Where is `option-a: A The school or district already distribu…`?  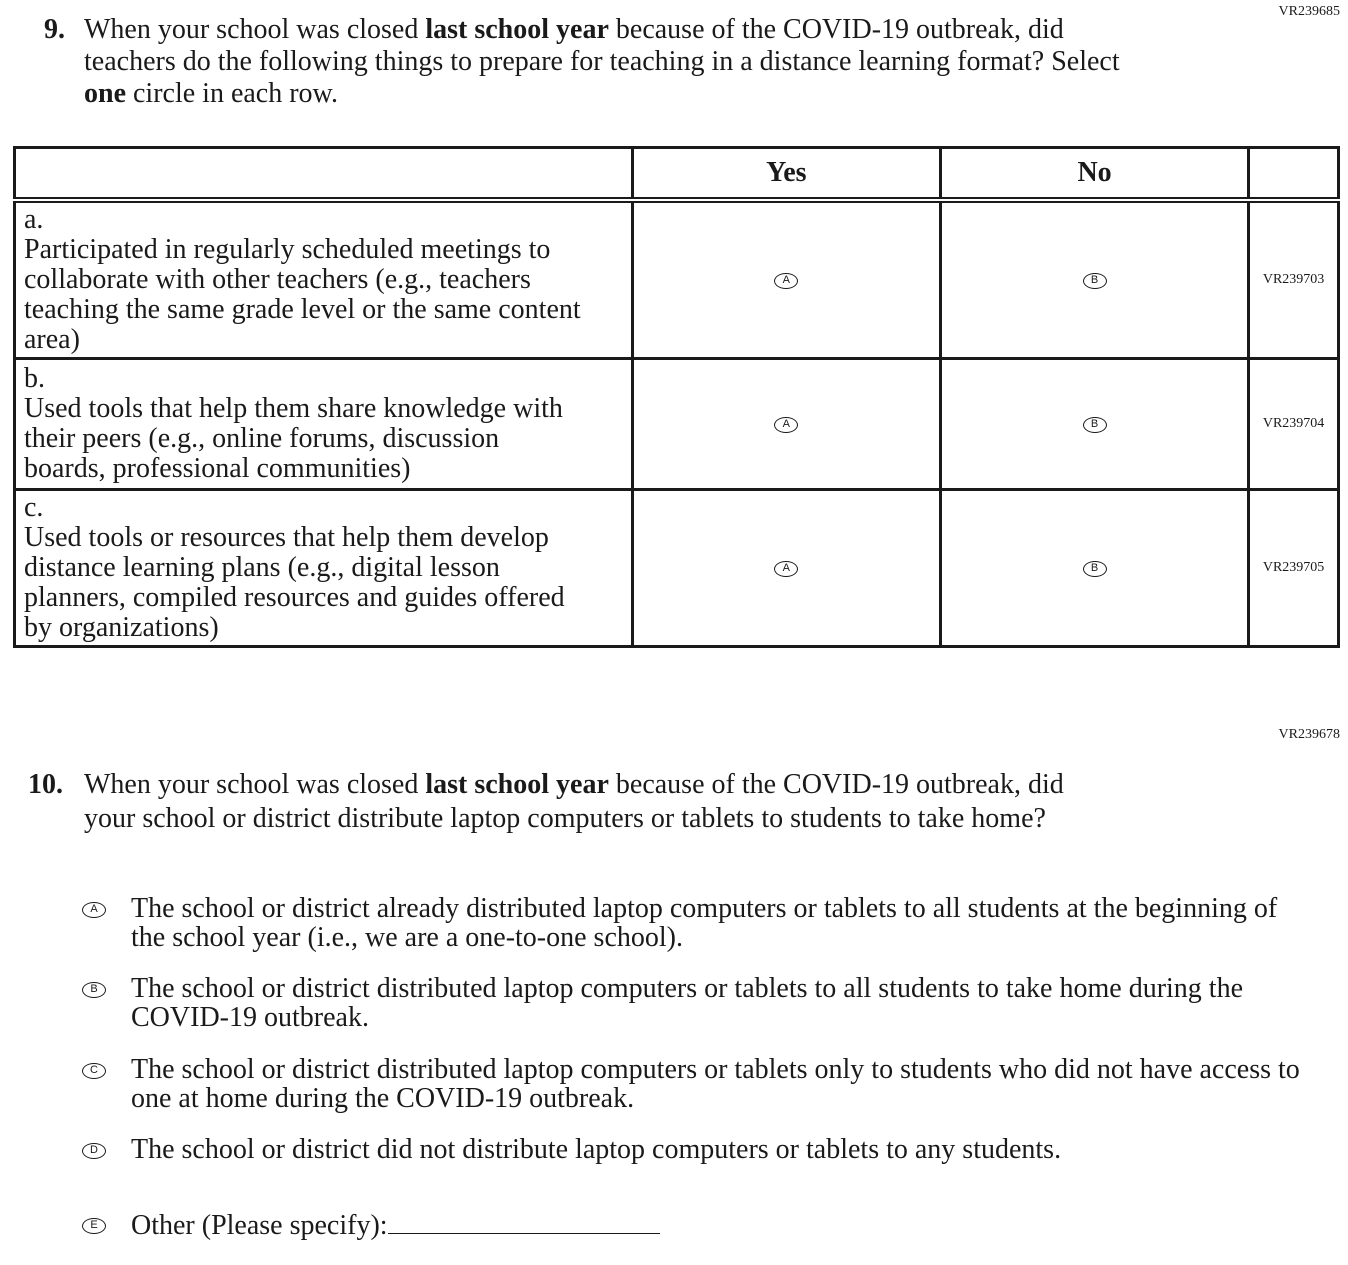 option-a: A The school or district already distribu… is located at coordinates (695, 923).